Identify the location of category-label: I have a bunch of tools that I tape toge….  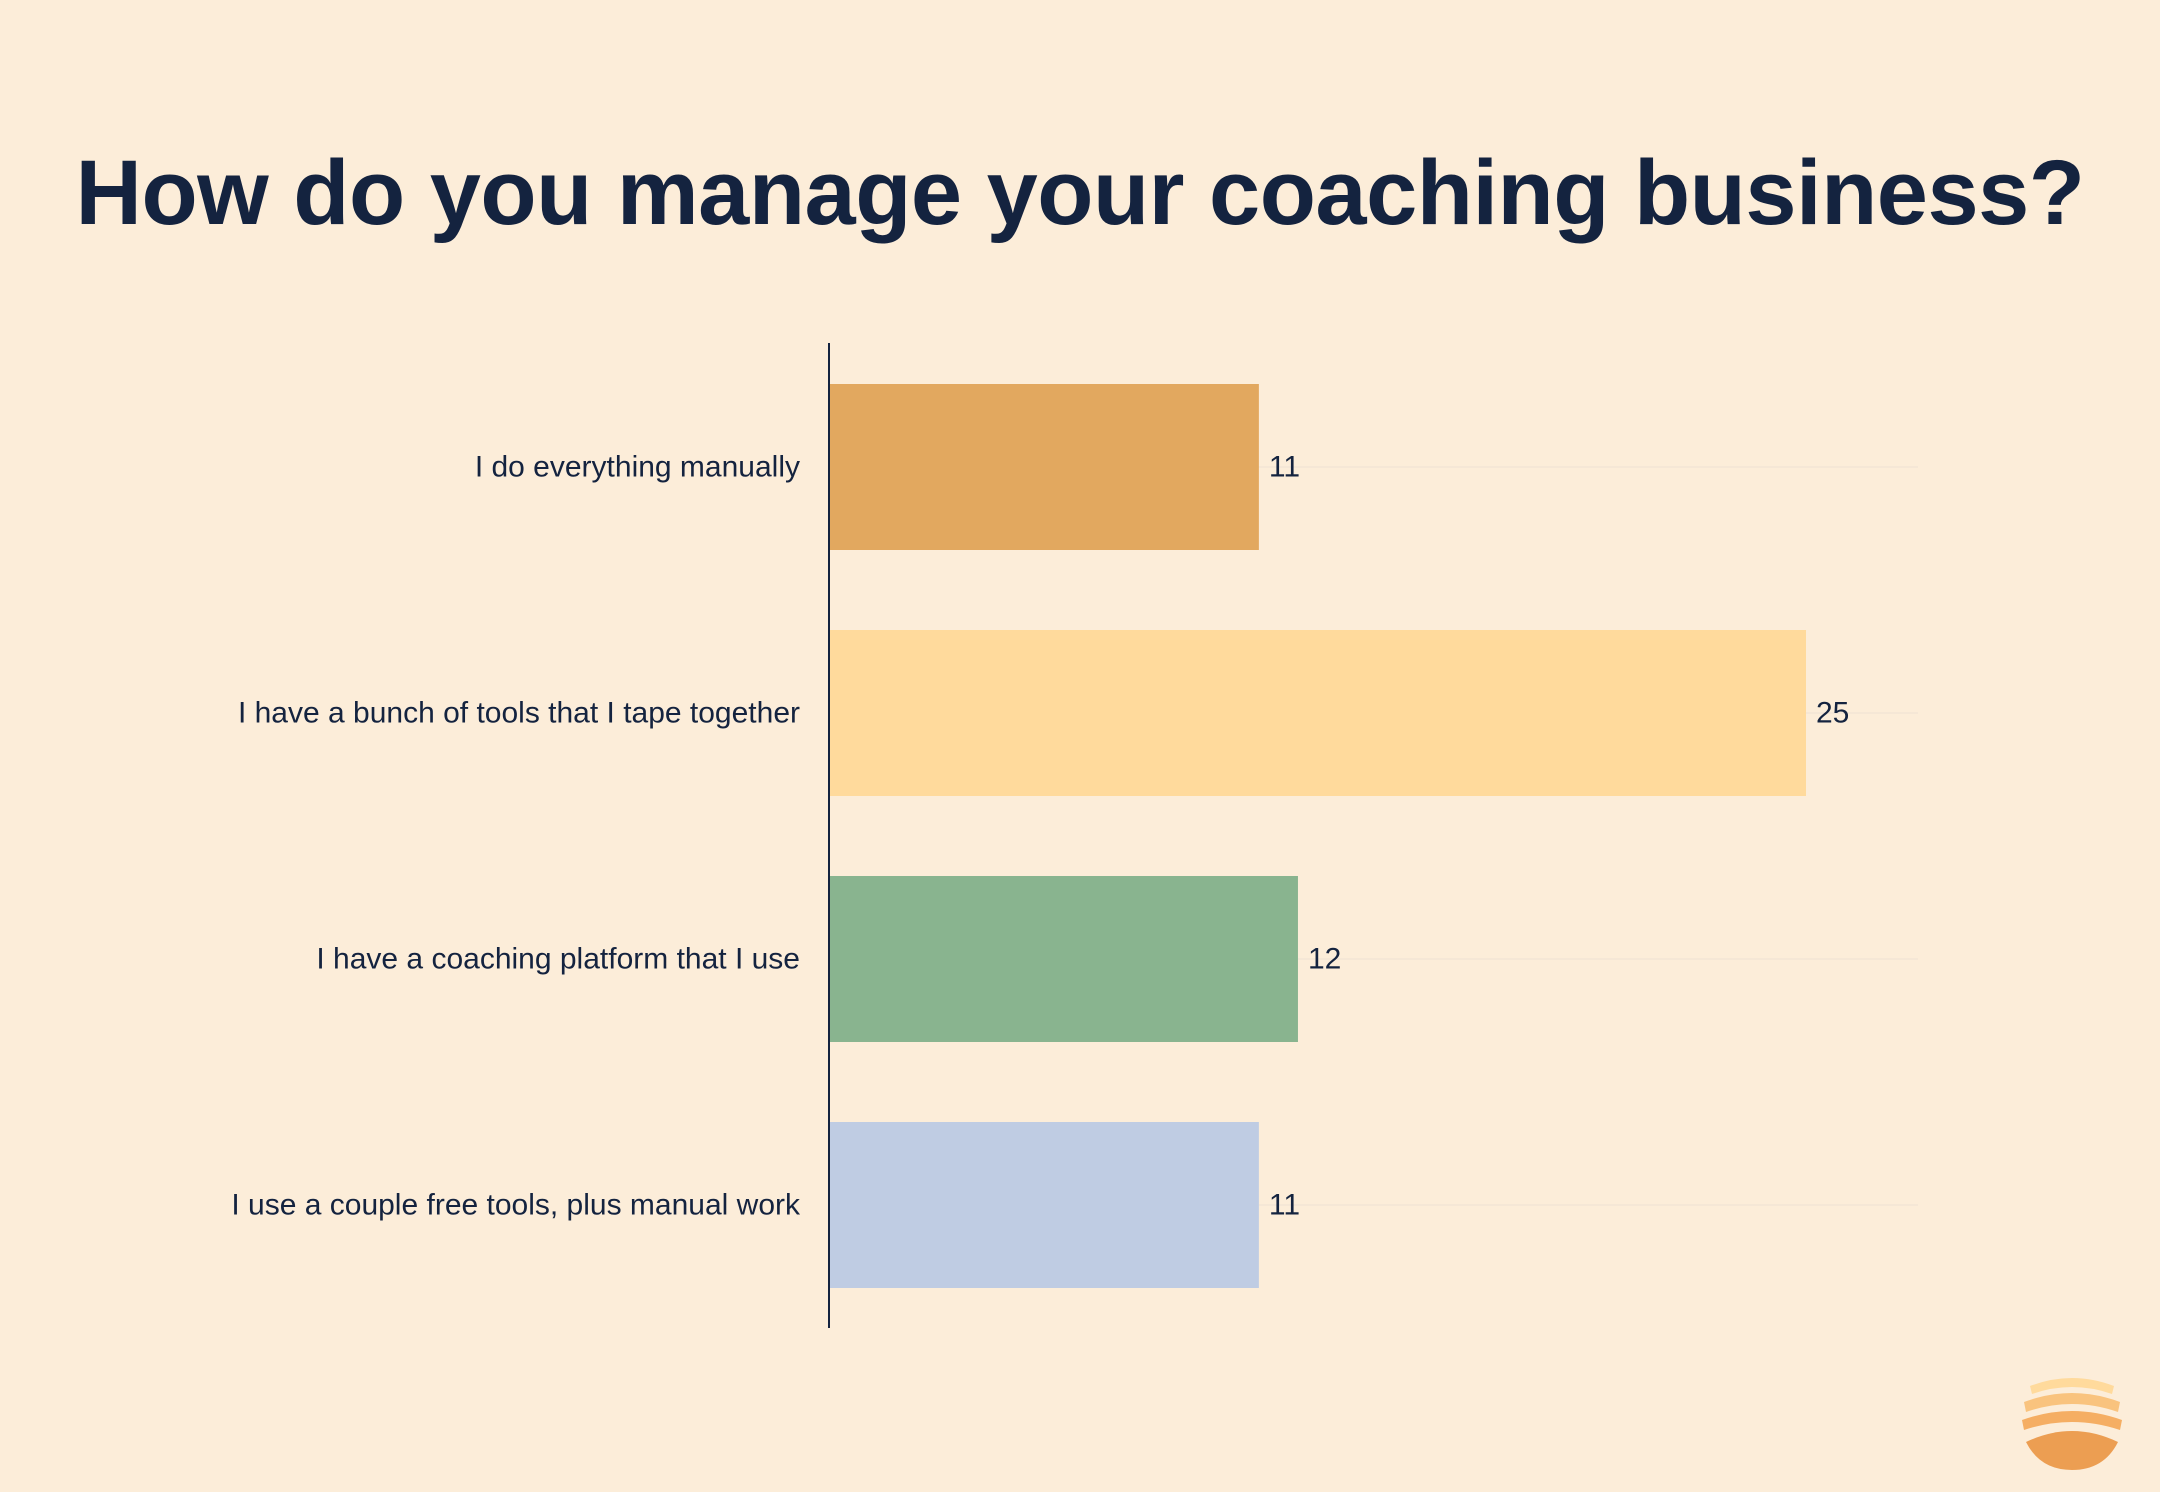
(519, 713).